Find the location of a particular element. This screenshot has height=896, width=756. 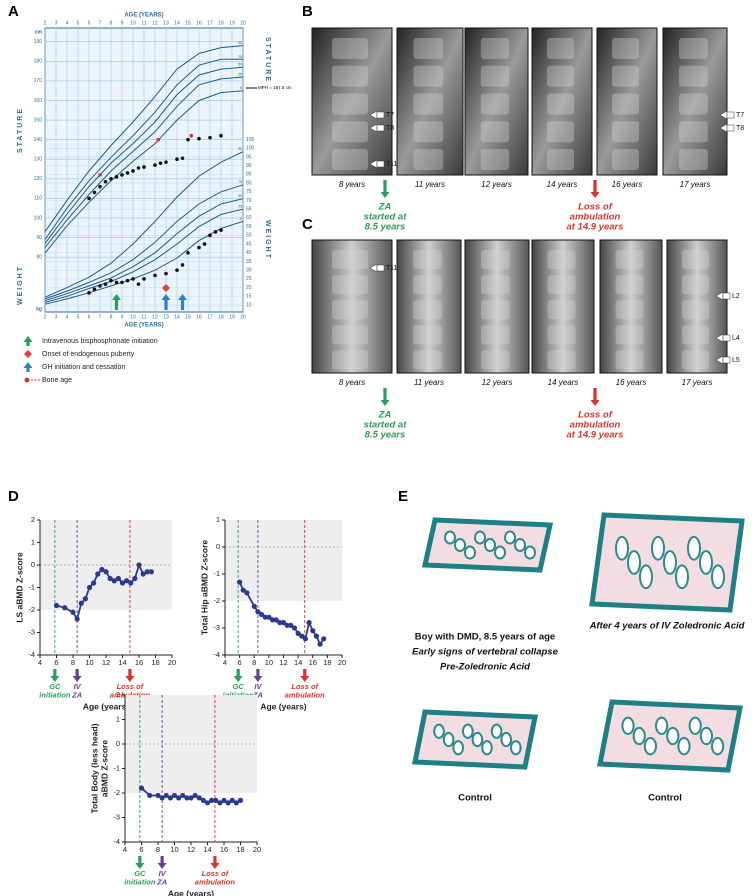

y-tick-label: 1 is located at coordinates (118, 718).